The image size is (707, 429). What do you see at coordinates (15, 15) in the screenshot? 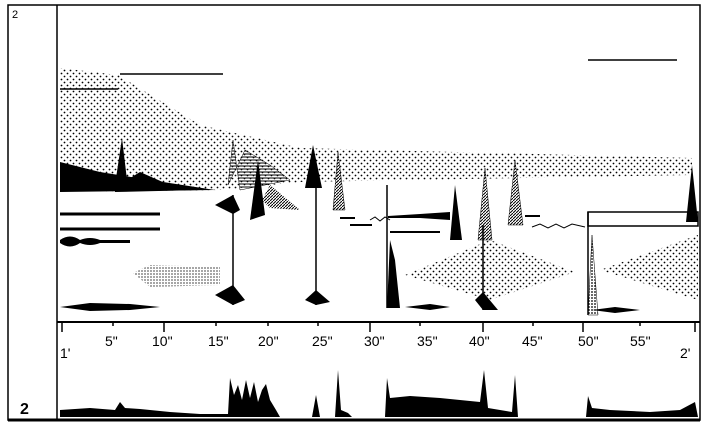
I see `page-number: 2` at bounding box center [15, 15].